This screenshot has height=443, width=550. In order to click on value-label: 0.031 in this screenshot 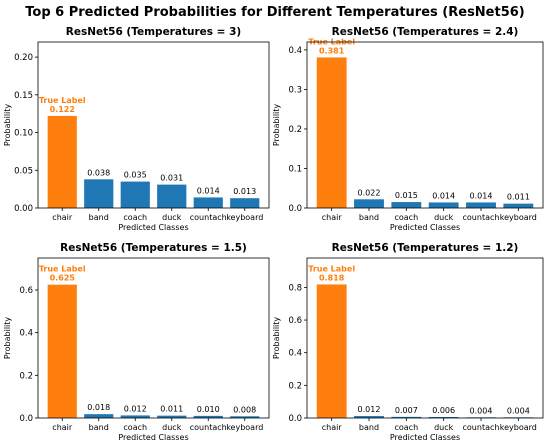, I will do `click(171, 178)`.